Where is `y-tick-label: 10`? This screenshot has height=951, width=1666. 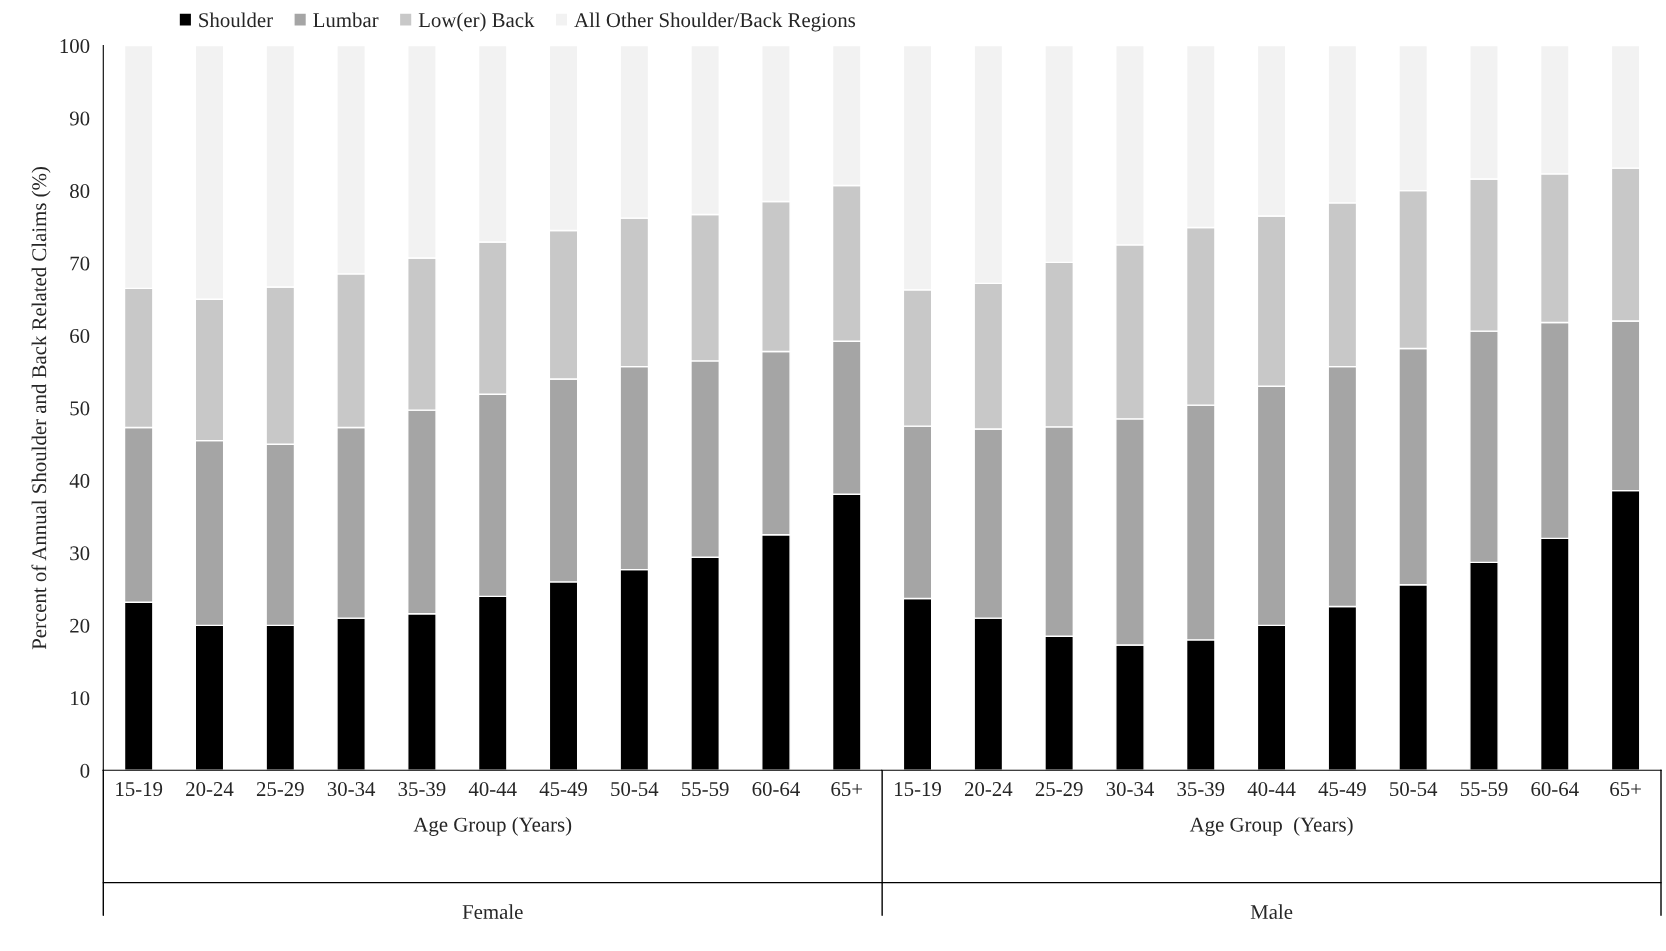 y-tick-label: 10 is located at coordinates (80, 698).